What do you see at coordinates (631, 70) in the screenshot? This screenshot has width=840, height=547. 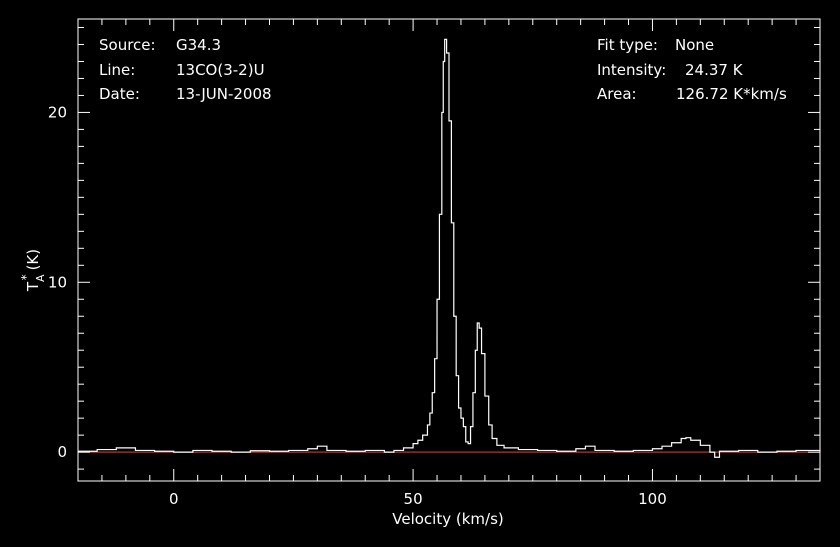 I see `intensity-label: Intensity:` at bounding box center [631, 70].